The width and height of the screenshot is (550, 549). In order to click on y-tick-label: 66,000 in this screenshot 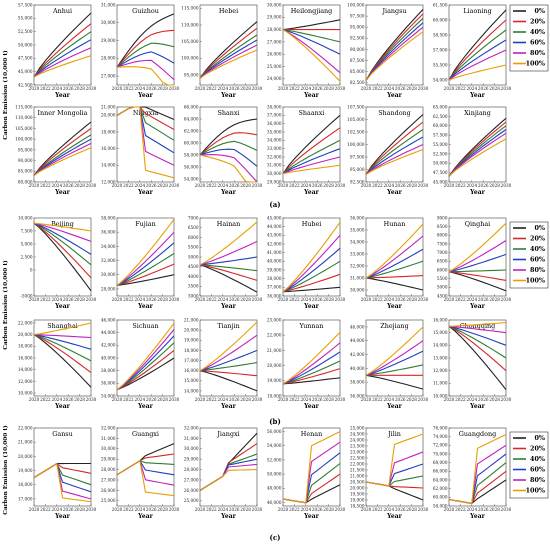, I will do `click(191, 106)`.